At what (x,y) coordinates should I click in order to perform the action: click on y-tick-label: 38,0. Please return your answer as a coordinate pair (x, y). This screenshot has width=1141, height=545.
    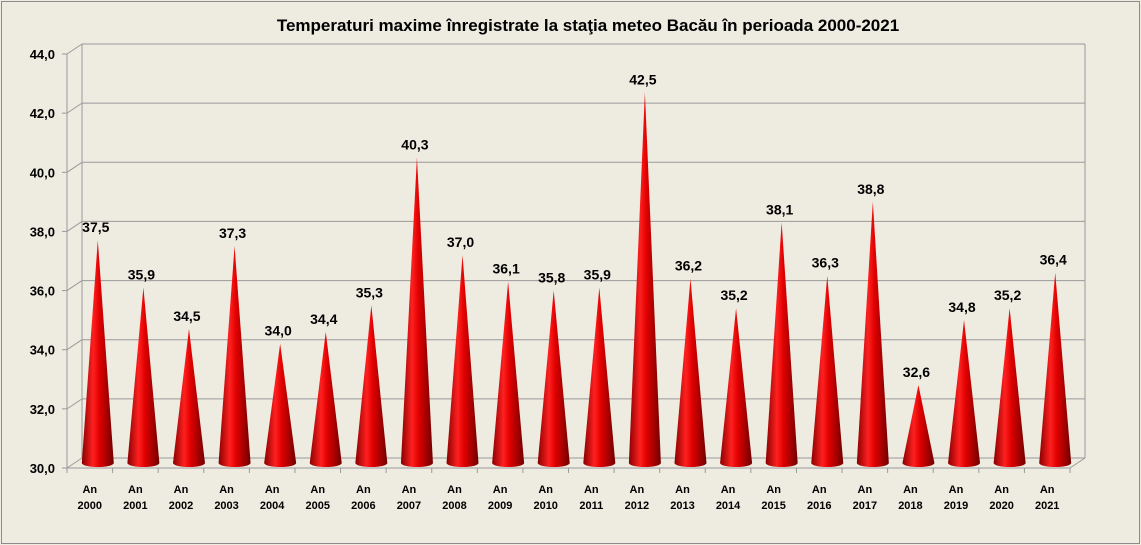
    Looking at the image, I should click on (42, 231).